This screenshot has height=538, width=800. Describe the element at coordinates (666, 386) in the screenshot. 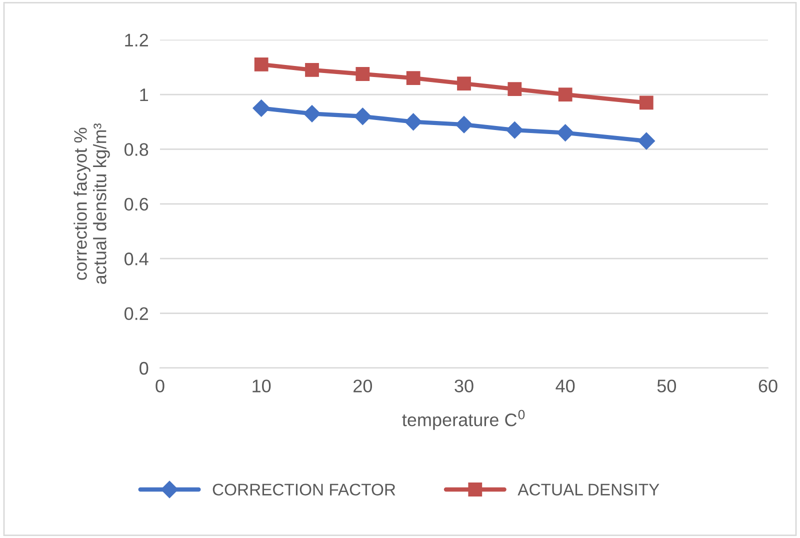

I see `x-tick-label: 50` at that location.